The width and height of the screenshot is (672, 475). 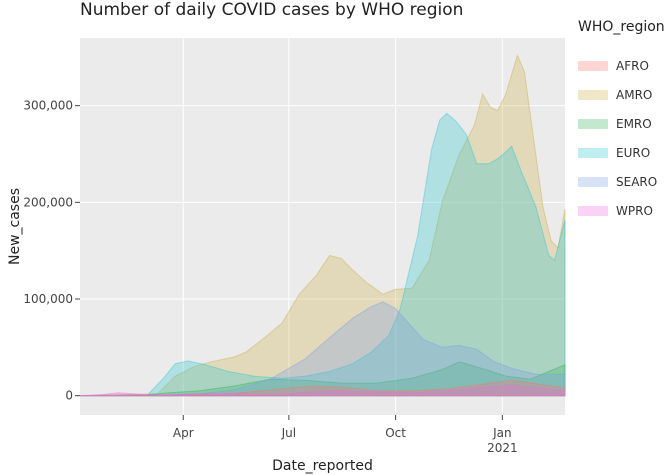 I want to click on legend-title: WHO_region, so click(x=621, y=27).